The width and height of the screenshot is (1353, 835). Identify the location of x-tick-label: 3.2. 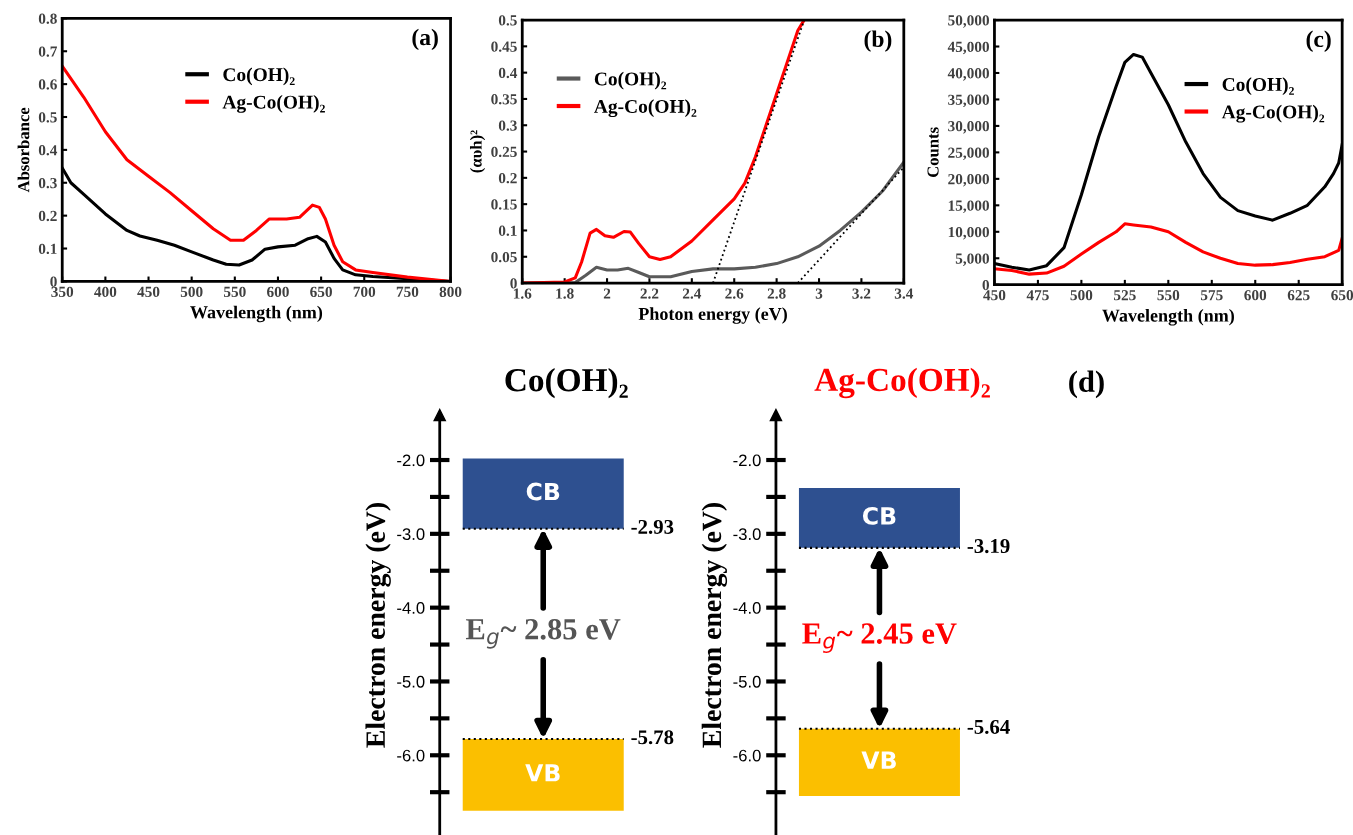
(861, 293).